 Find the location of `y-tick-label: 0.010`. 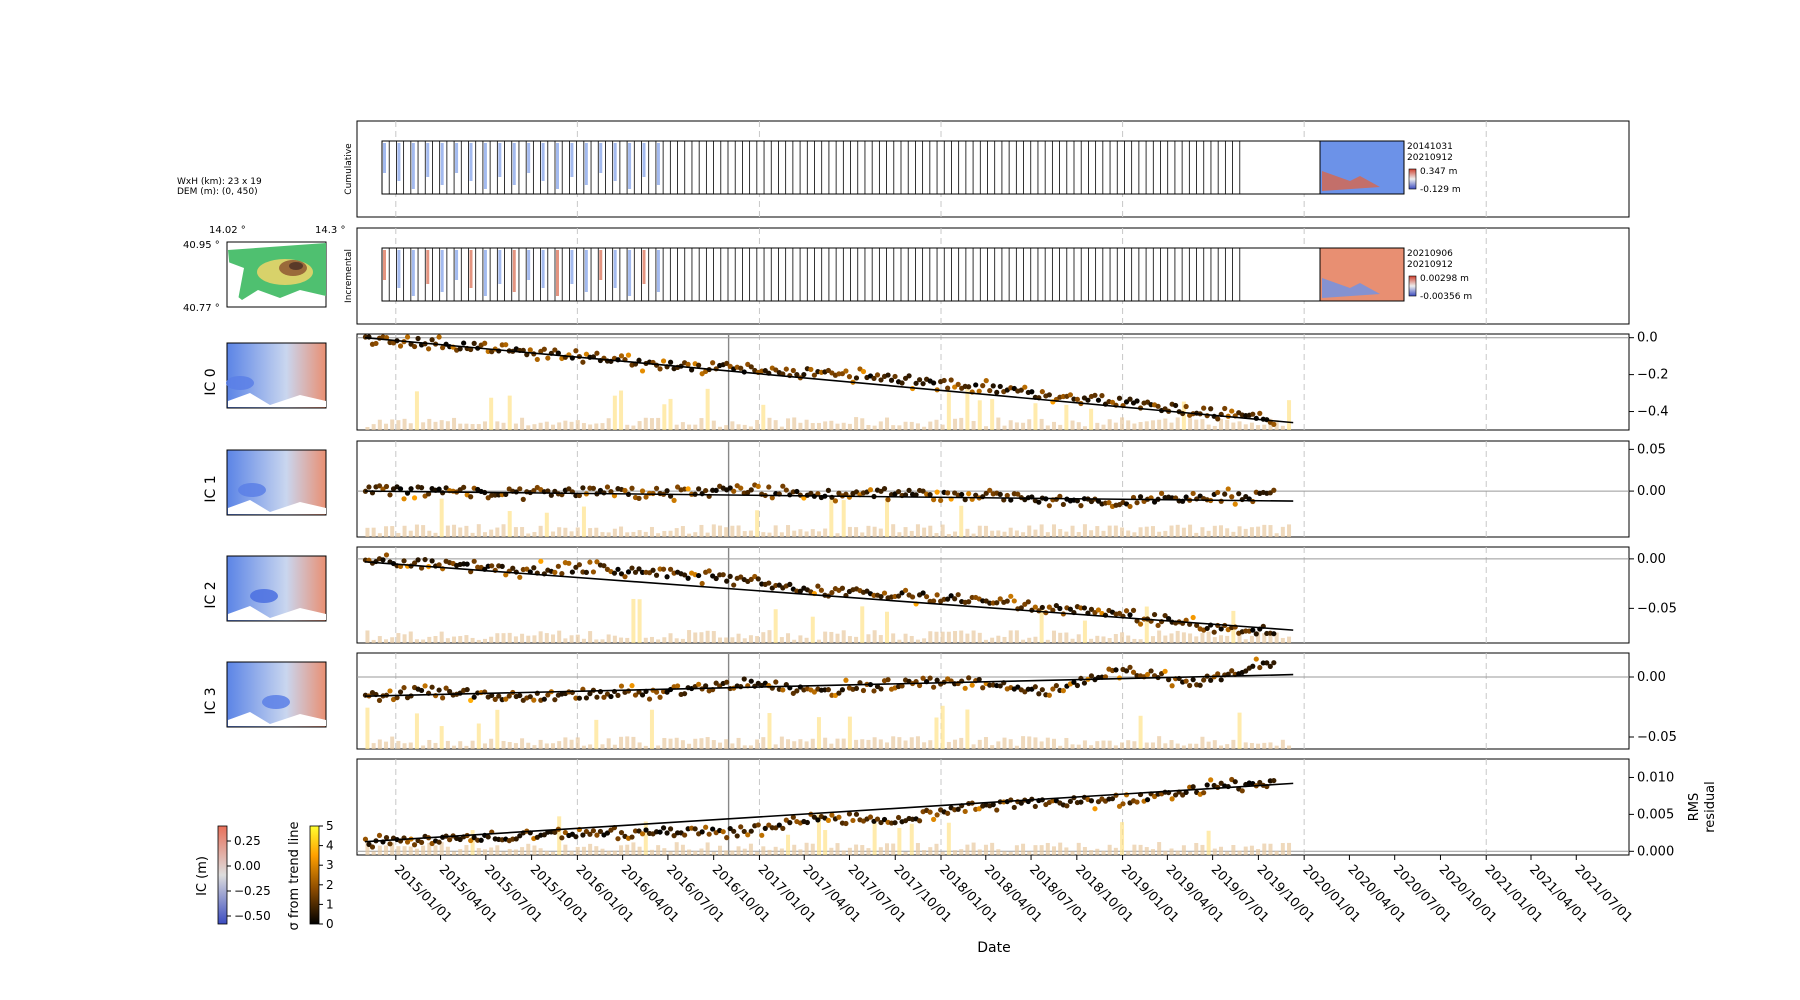

y-tick-label: 0.010 is located at coordinates (1655, 777).